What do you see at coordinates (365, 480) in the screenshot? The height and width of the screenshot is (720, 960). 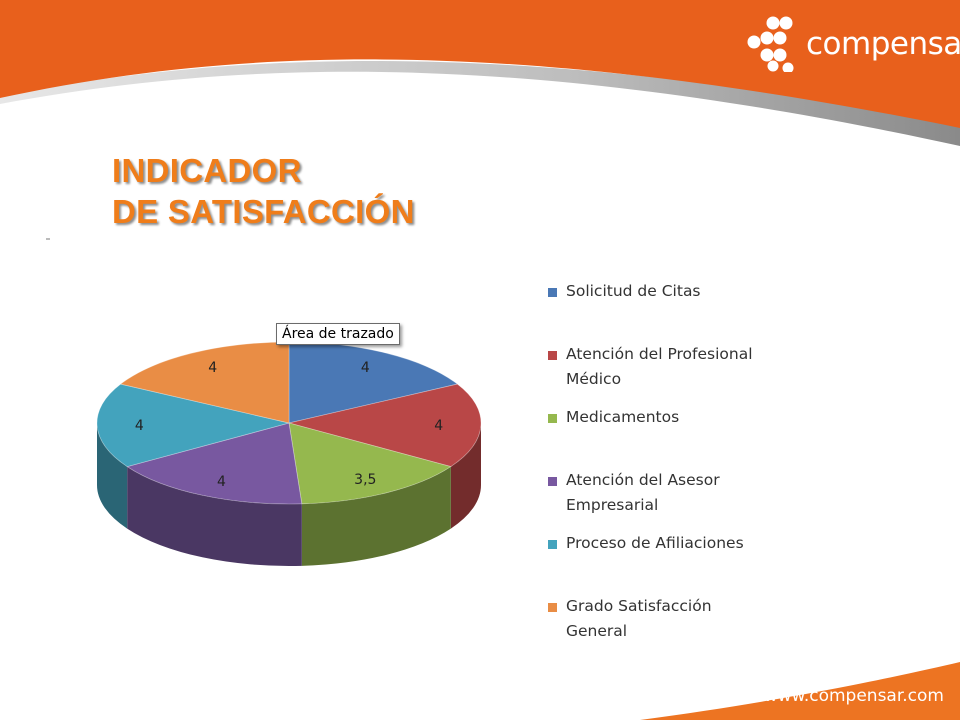 I see `data-label-medicamentos: 3,5` at bounding box center [365, 480].